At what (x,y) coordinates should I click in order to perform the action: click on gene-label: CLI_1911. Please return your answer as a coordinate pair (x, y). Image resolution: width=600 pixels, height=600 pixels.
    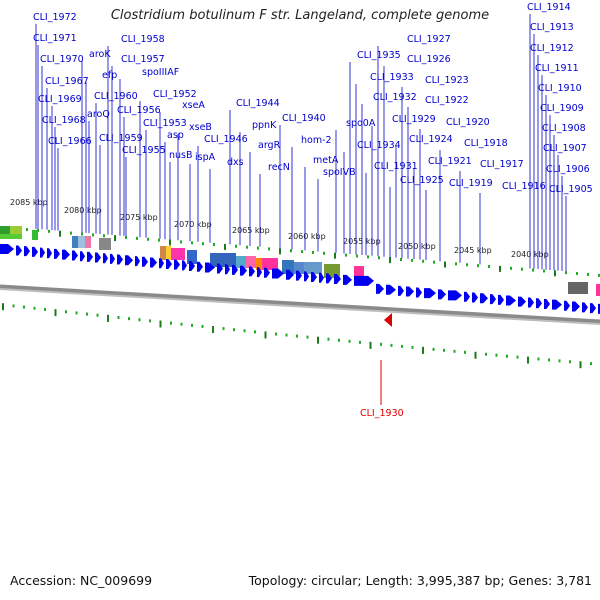
    Looking at the image, I should click on (557, 68).